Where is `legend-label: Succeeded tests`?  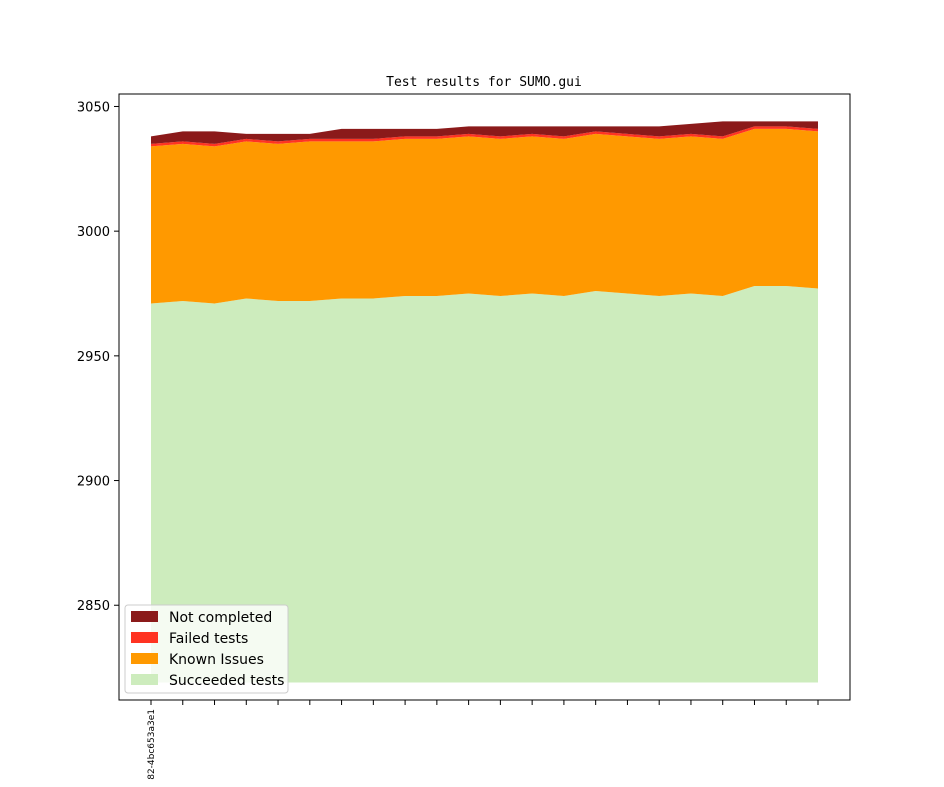
legend-label: Succeeded tests is located at coordinates (226, 681).